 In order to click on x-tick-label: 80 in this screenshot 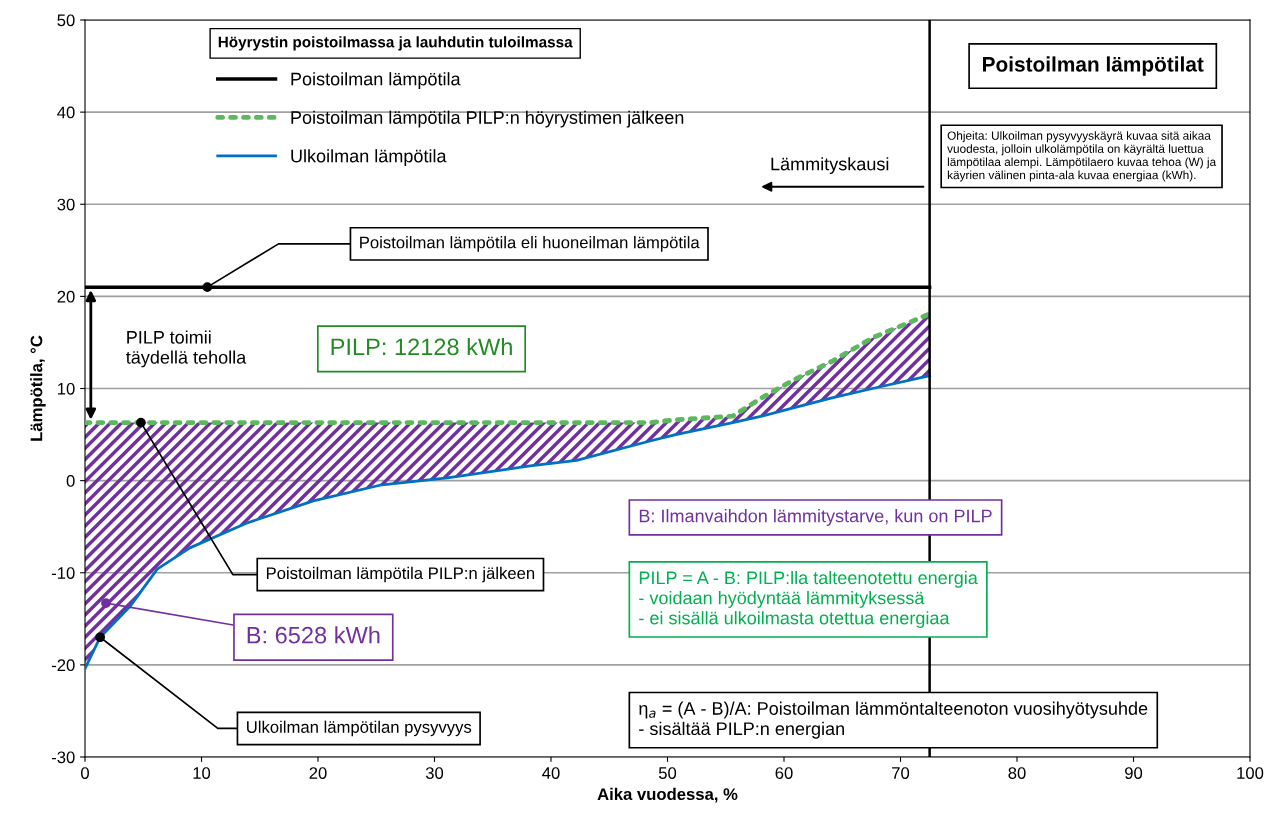, I will do `click(1017, 773)`.